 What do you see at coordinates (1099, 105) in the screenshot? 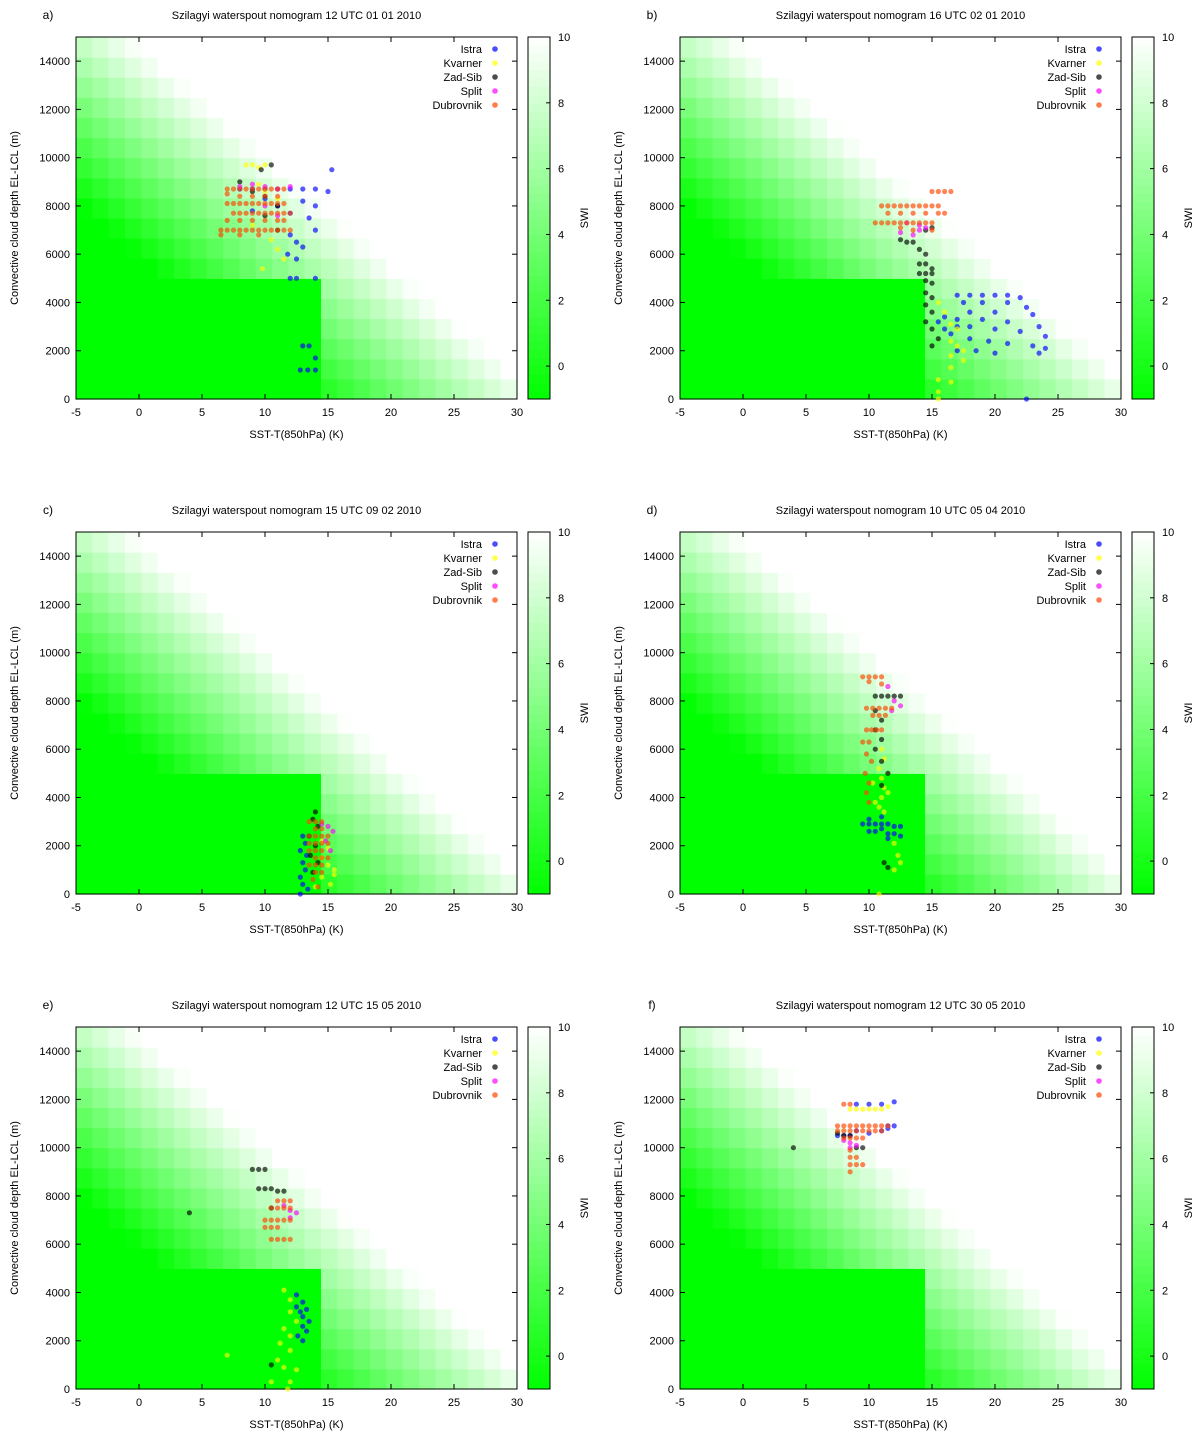
I see `legend-marker` at bounding box center [1099, 105].